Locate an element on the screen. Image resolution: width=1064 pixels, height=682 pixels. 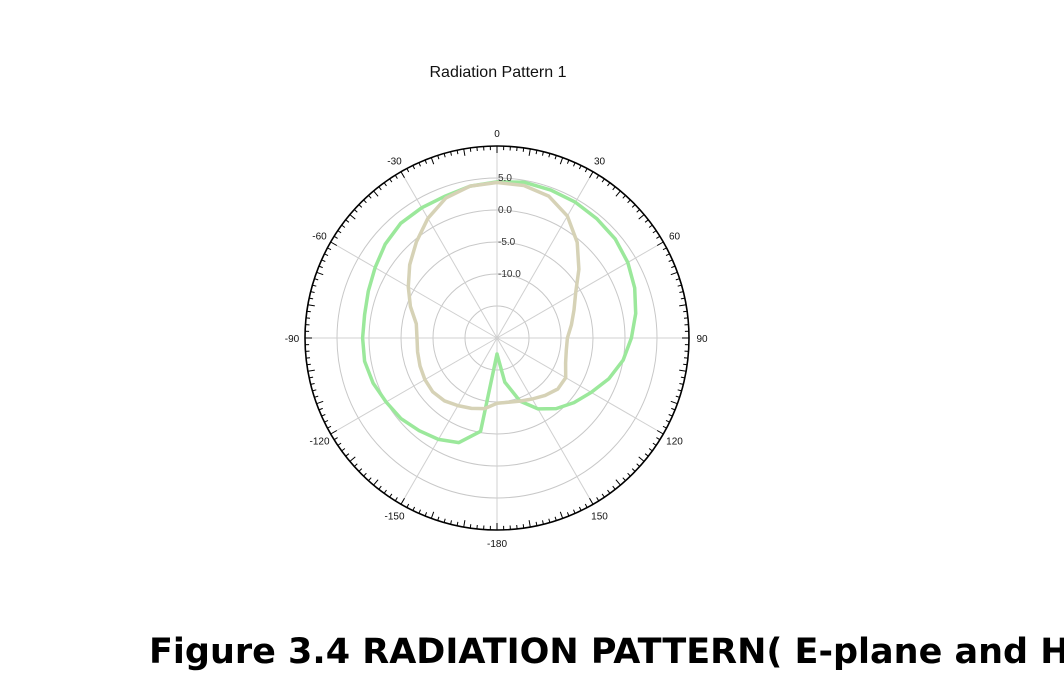
radial-label: -10.0 is located at coordinates (509, 274).